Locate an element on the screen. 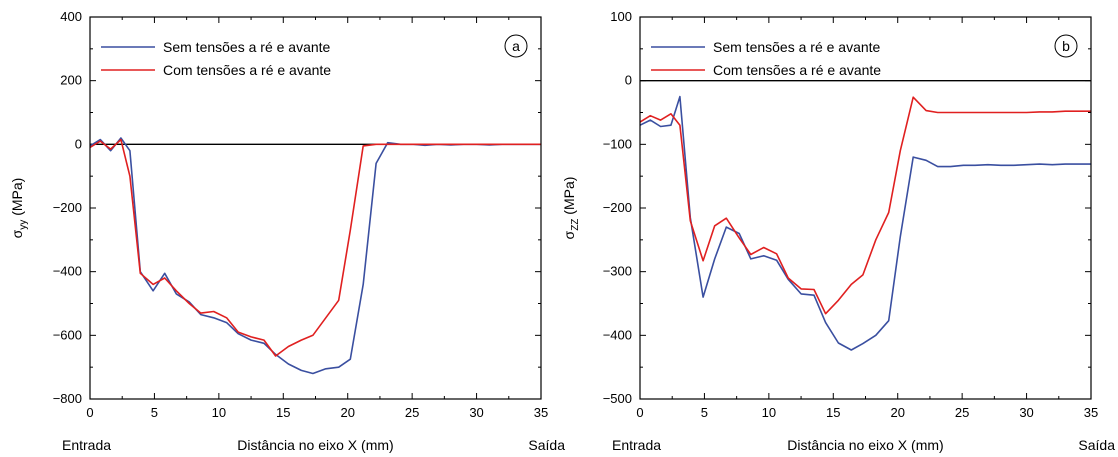 The height and width of the screenshot is (457, 1118). y-tick-label: −800 is located at coordinates (67, 398).